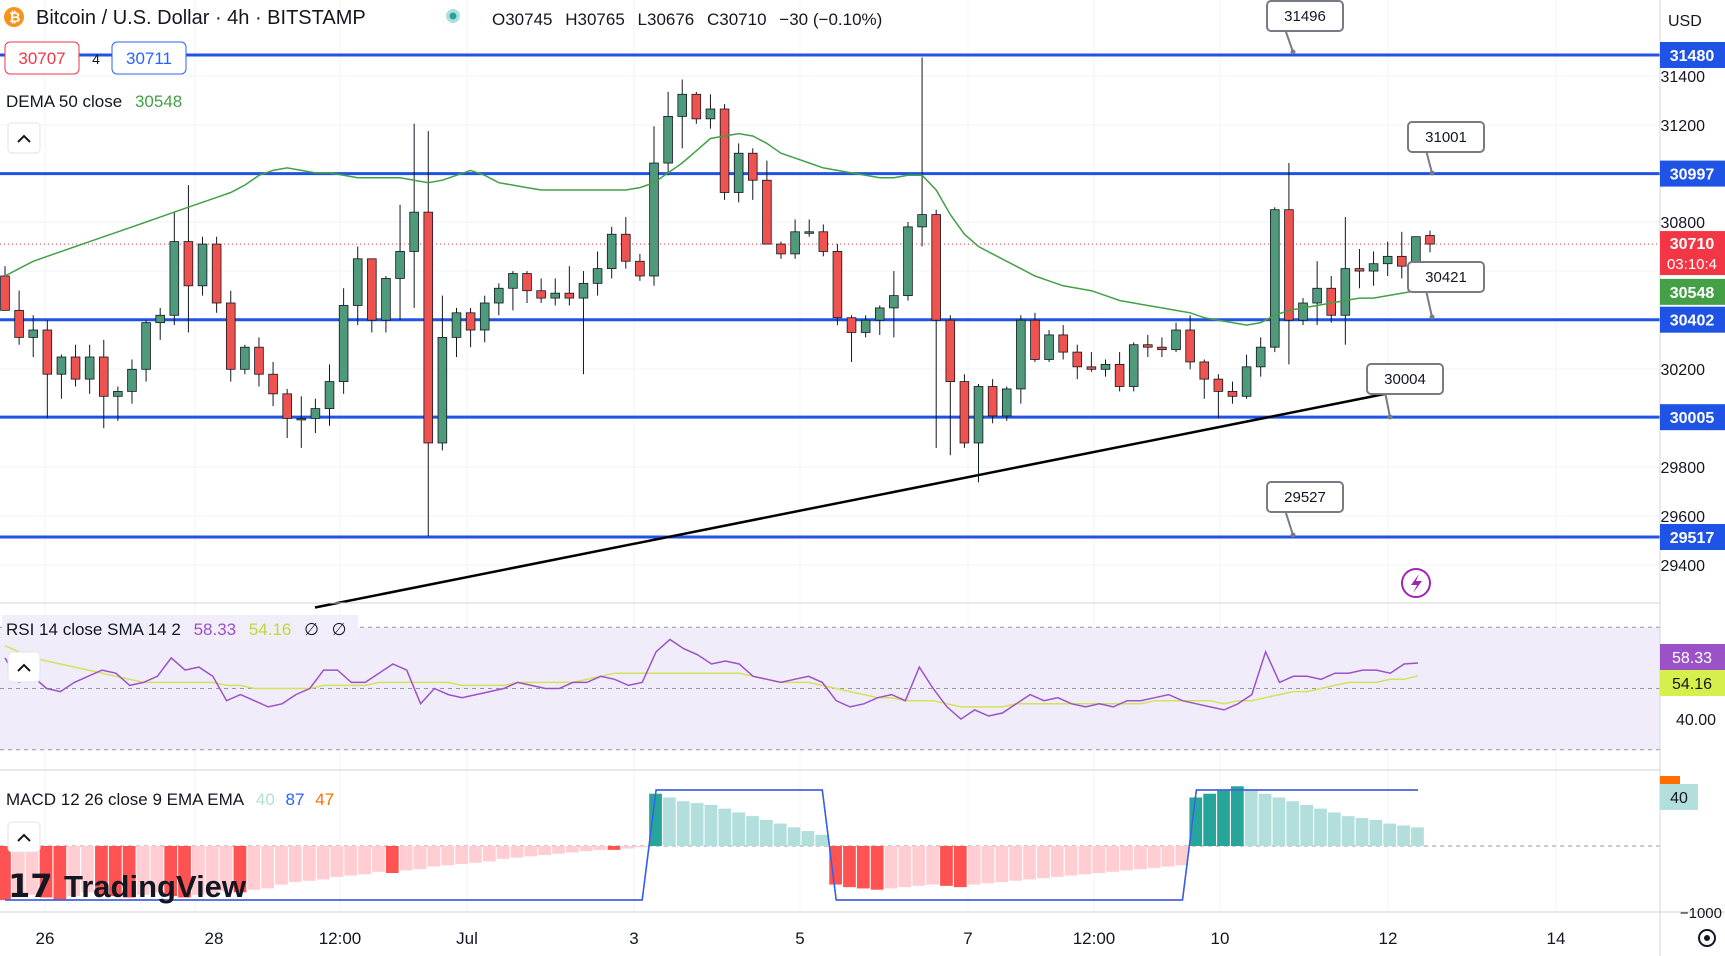 The image size is (1725, 956). I want to click on settings-gear-icon, so click(1707, 938).